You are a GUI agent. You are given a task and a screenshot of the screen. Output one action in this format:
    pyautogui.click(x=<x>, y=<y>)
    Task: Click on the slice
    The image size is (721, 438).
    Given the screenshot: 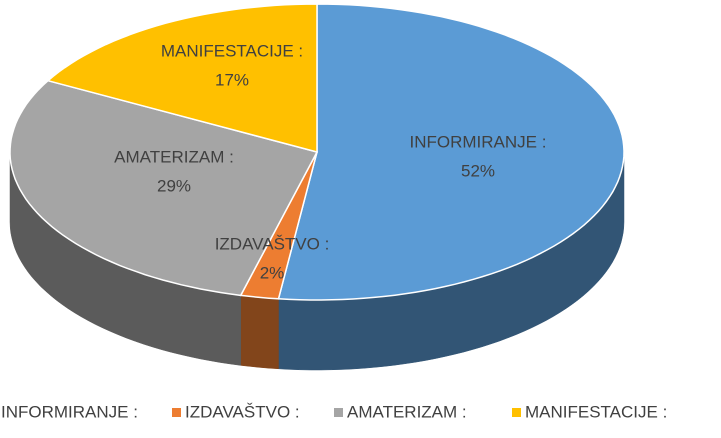 What is the action you would take?
    pyautogui.click(x=182, y=78)
    